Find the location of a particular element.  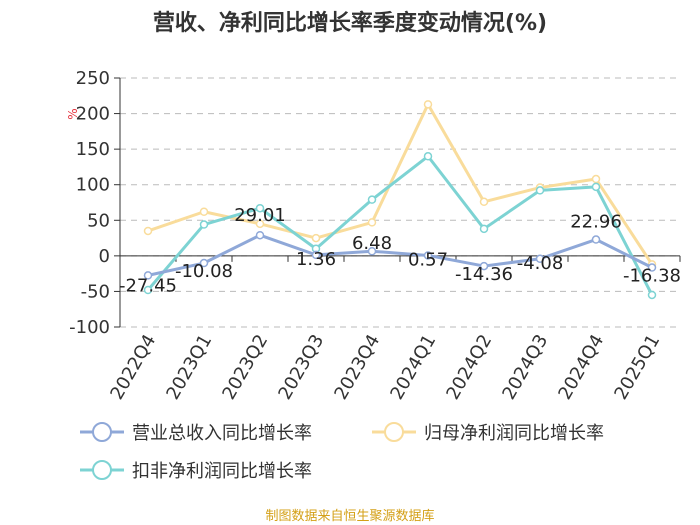

data-label: -16.38 is located at coordinates (652, 276).